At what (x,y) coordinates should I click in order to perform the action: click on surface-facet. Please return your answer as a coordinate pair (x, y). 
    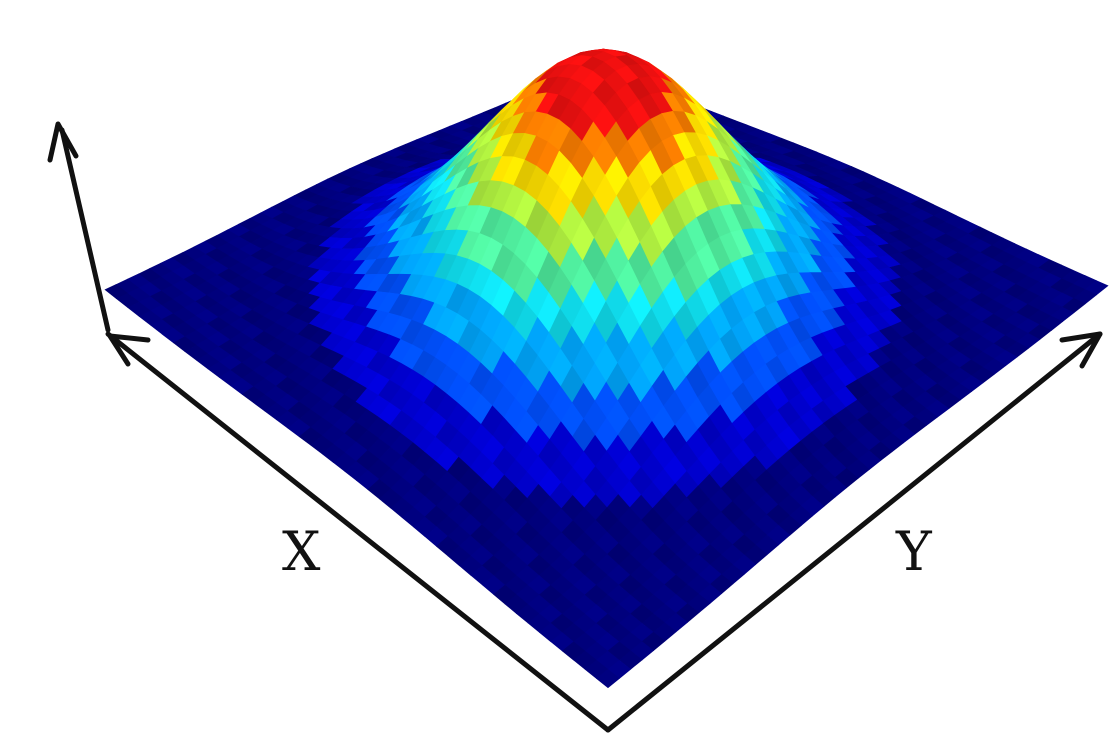
    Looking at the image, I should click on (608, 679).